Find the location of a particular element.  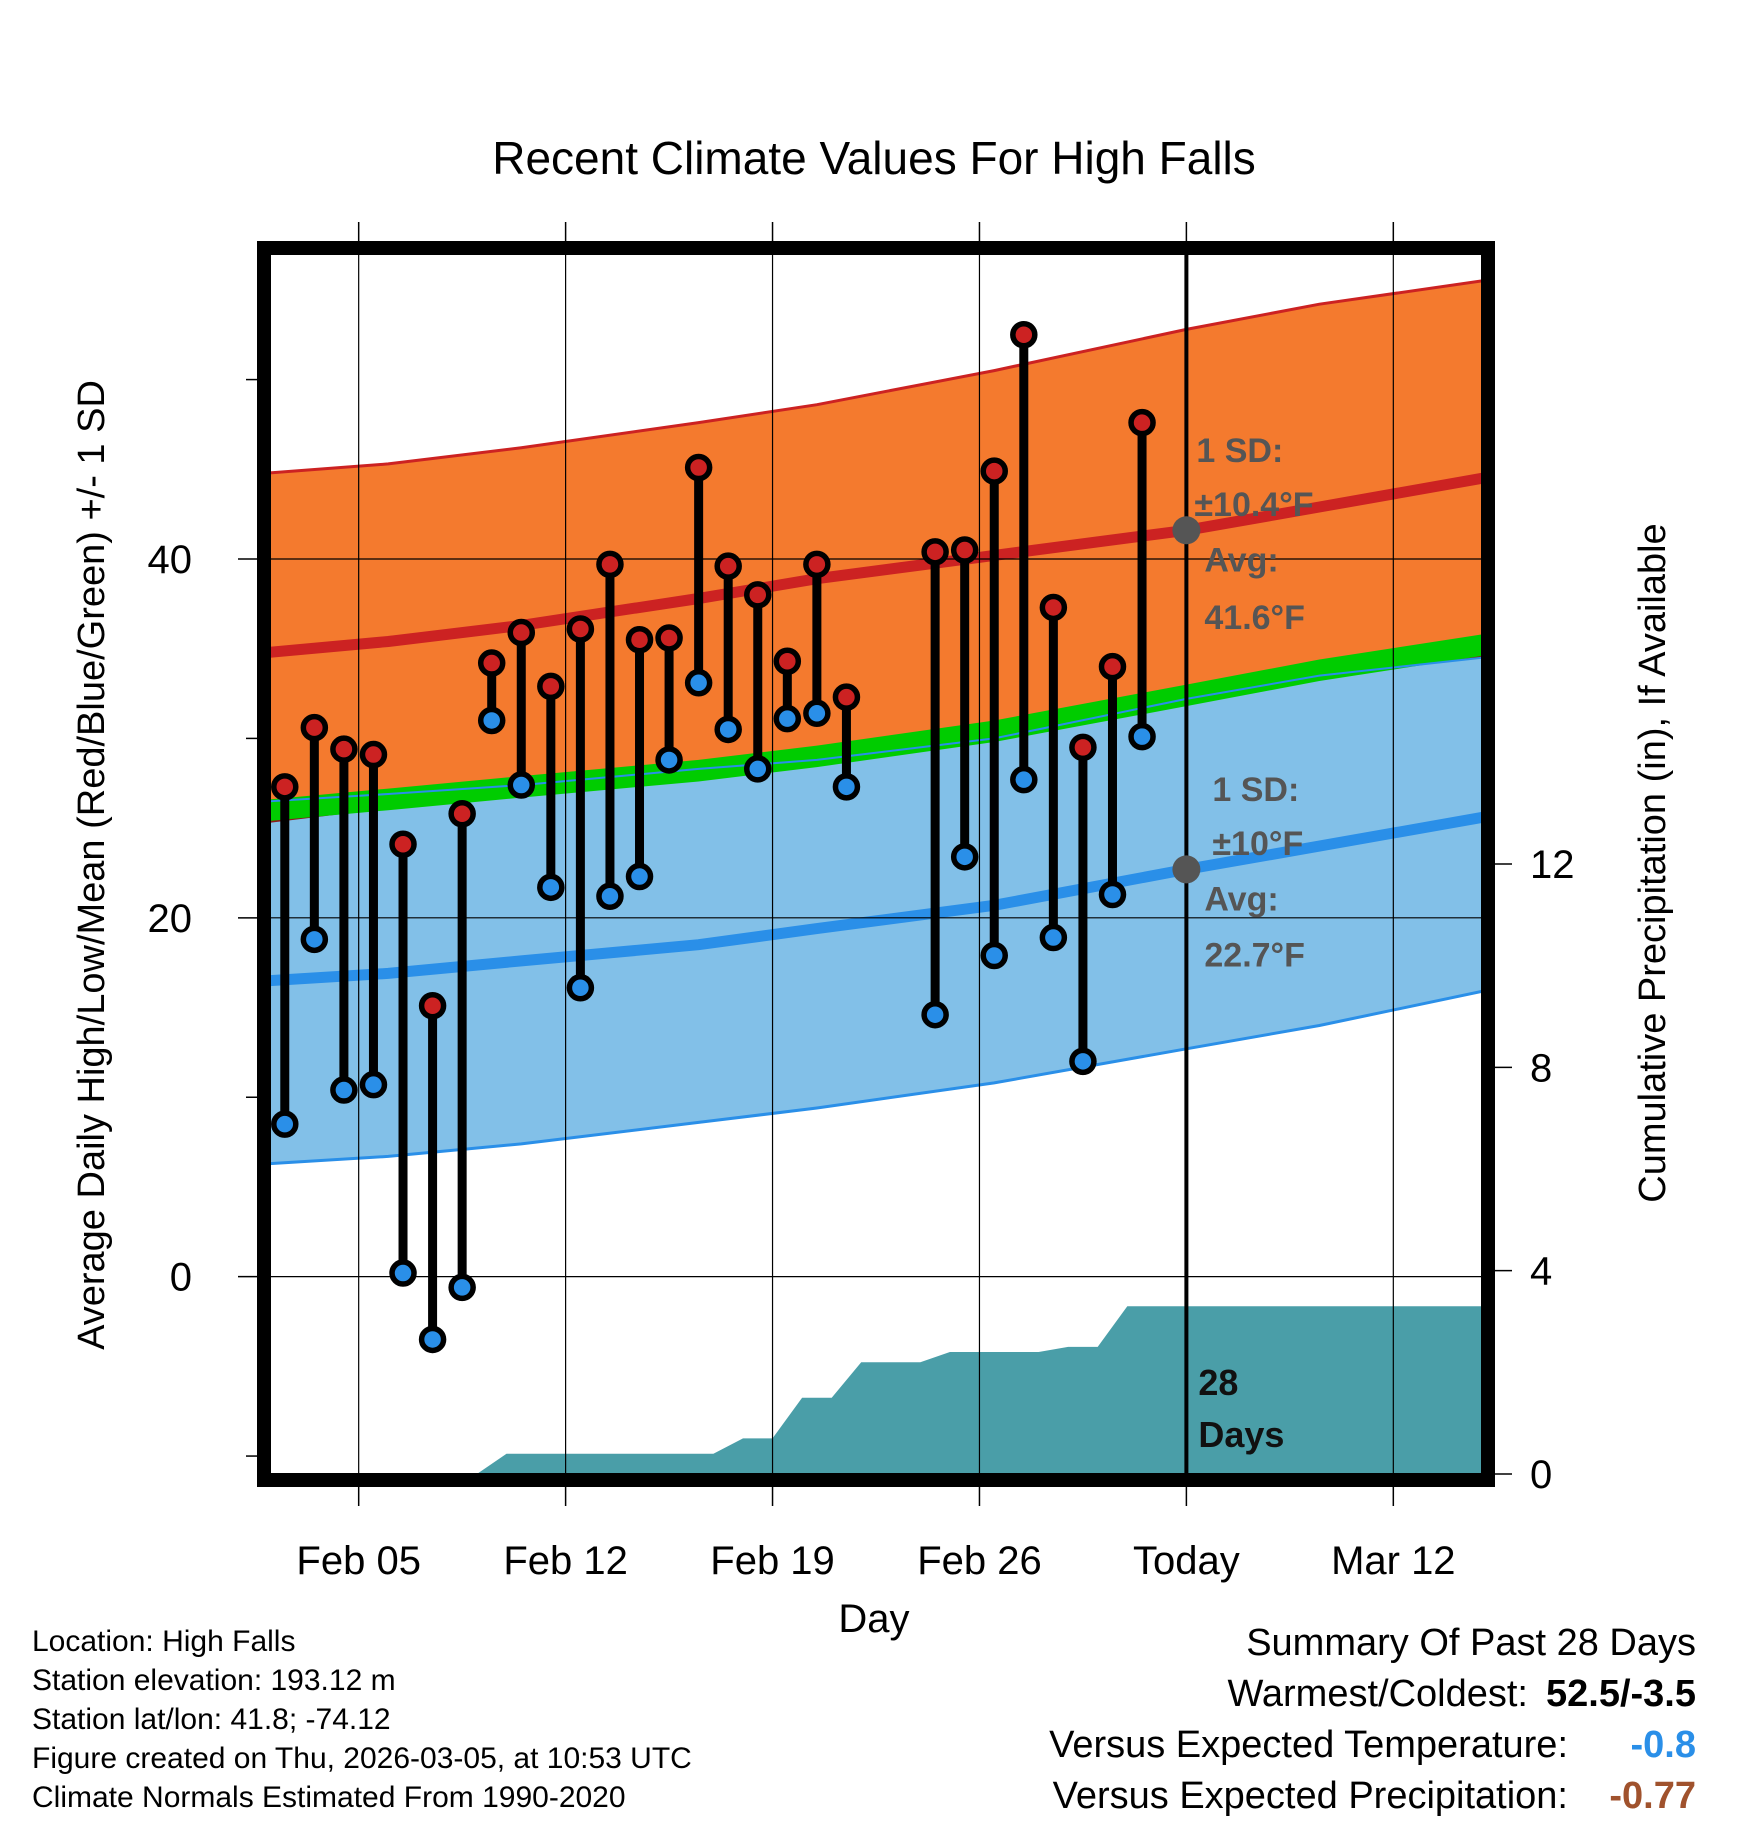

high-sd-label-1: 1 SD: is located at coordinates (1239, 451).